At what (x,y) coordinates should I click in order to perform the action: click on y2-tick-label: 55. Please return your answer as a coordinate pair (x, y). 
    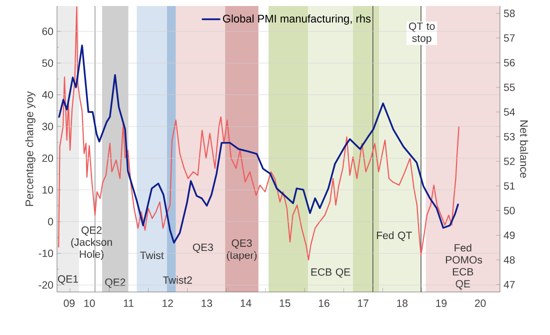
    Looking at the image, I should click on (509, 88).